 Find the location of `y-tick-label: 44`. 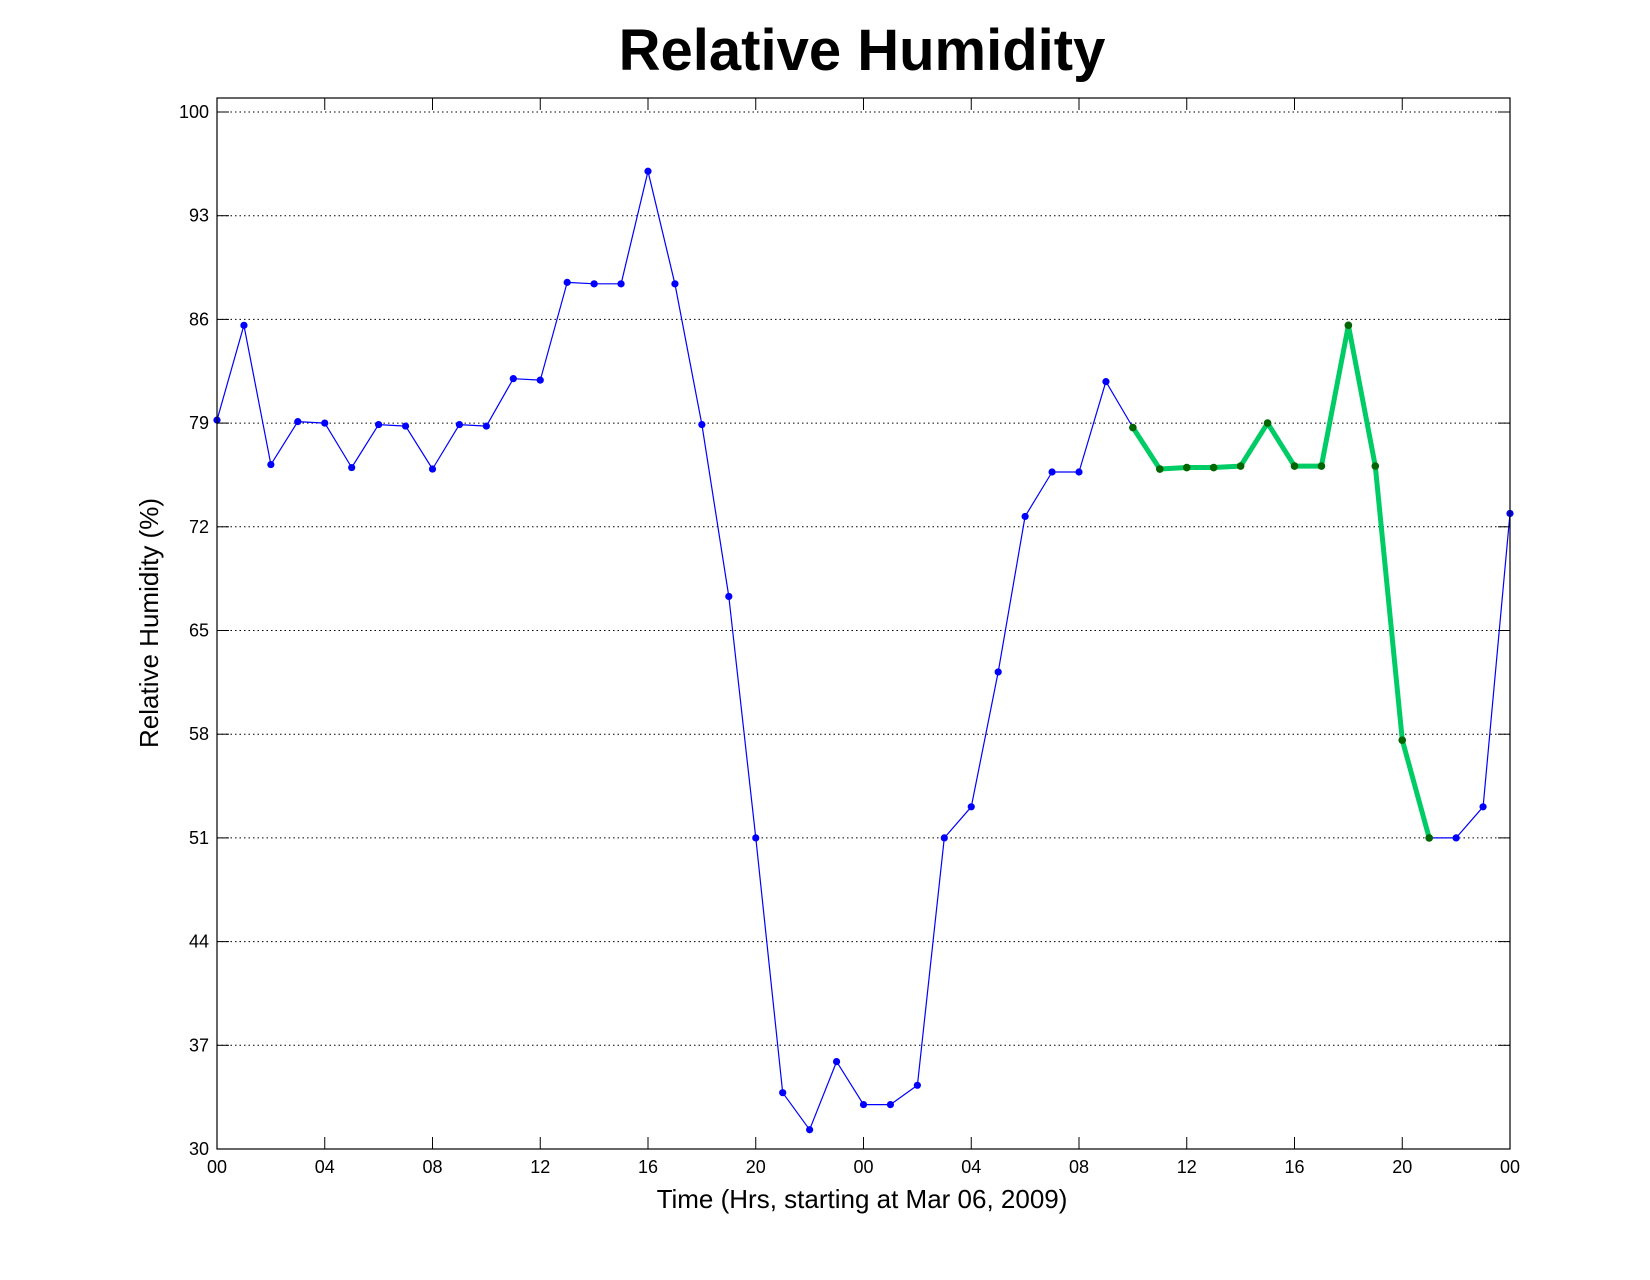

y-tick-label: 44 is located at coordinates (199, 942).